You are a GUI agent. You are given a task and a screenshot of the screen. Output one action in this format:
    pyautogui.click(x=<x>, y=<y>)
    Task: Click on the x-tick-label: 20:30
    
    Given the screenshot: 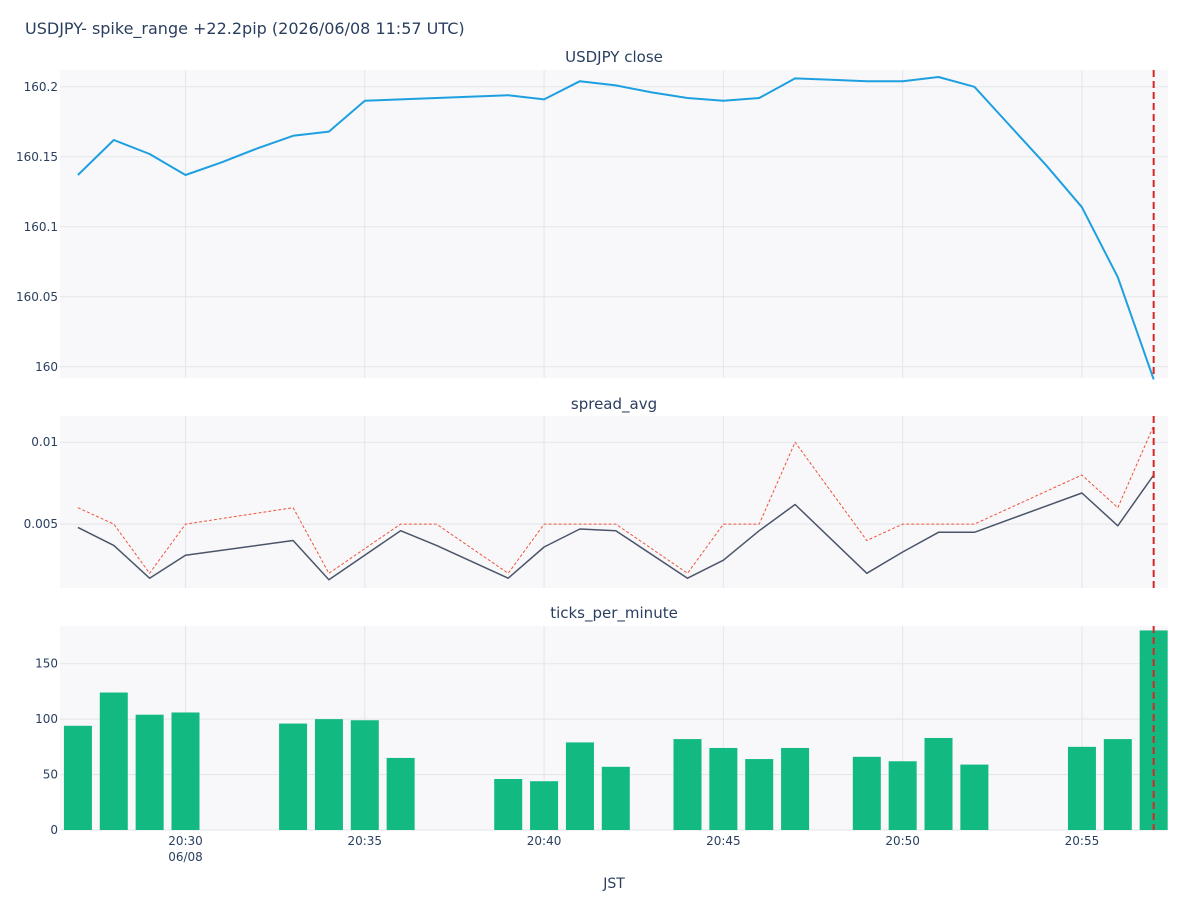 What is the action you would take?
    pyautogui.click(x=185, y=841)
    